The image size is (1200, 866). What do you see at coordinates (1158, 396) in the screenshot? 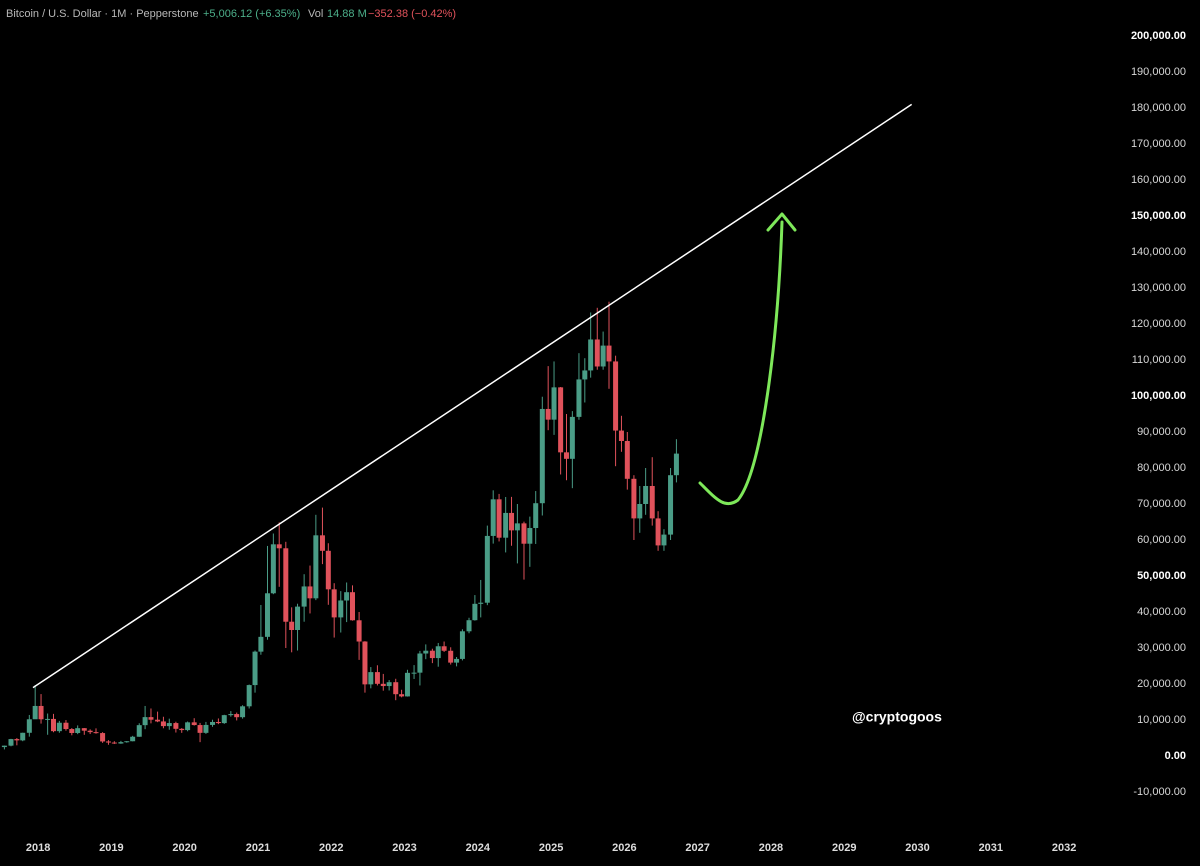
I see `y-tick-label: 100,000.00` at bounding box center [1158, 396].